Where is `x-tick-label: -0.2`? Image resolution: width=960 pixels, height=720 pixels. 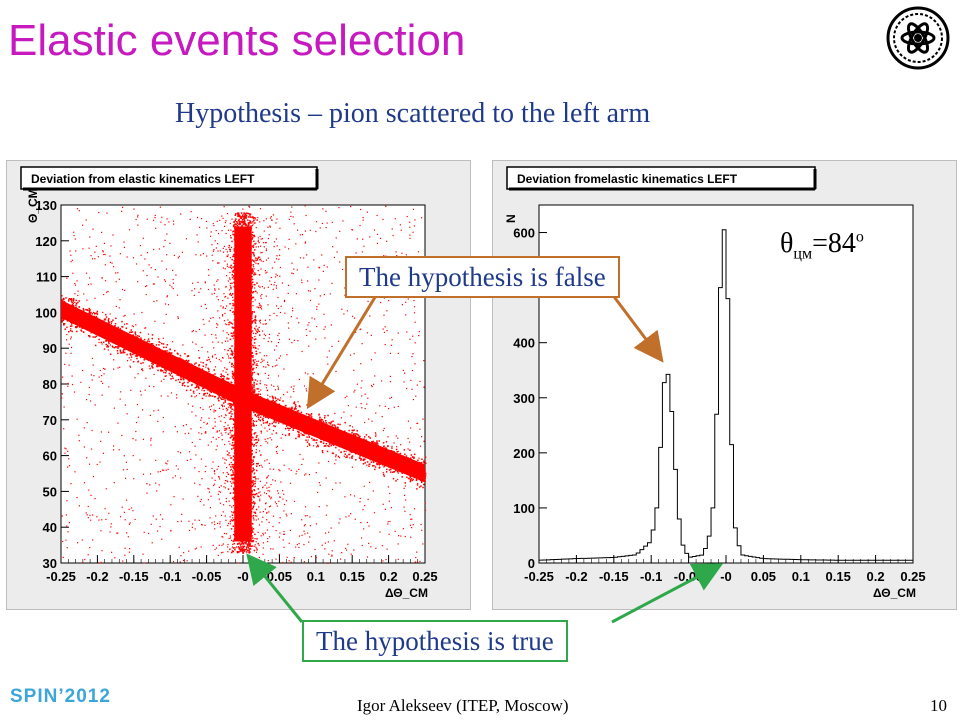
x-tick-label: -0.2 is located at coordinates (97, 576).